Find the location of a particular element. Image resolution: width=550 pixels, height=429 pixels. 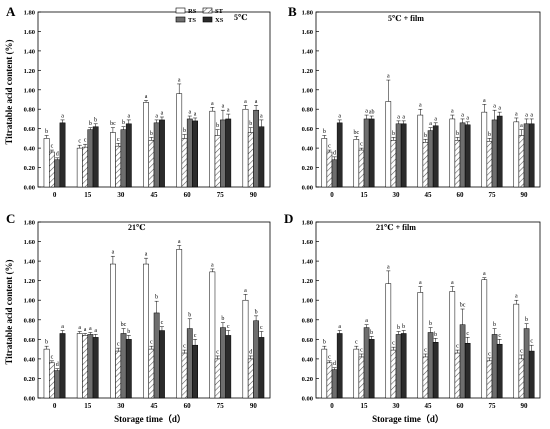

y-tick-label: 1.20 is located at coordinates (307, 71).